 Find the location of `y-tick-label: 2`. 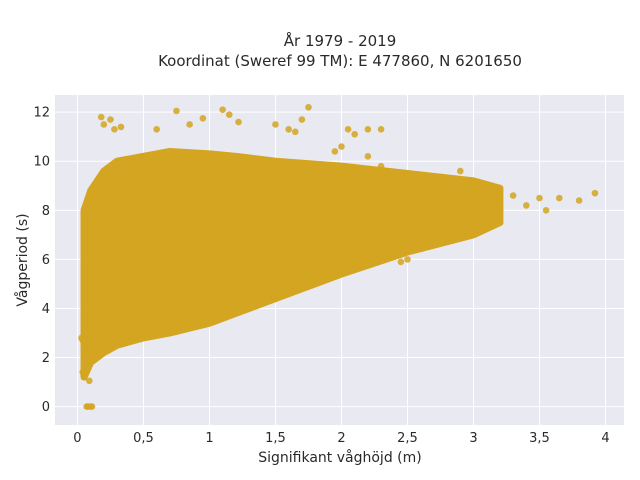

y-tick-label: 2 is located at coordinates (46, 358).